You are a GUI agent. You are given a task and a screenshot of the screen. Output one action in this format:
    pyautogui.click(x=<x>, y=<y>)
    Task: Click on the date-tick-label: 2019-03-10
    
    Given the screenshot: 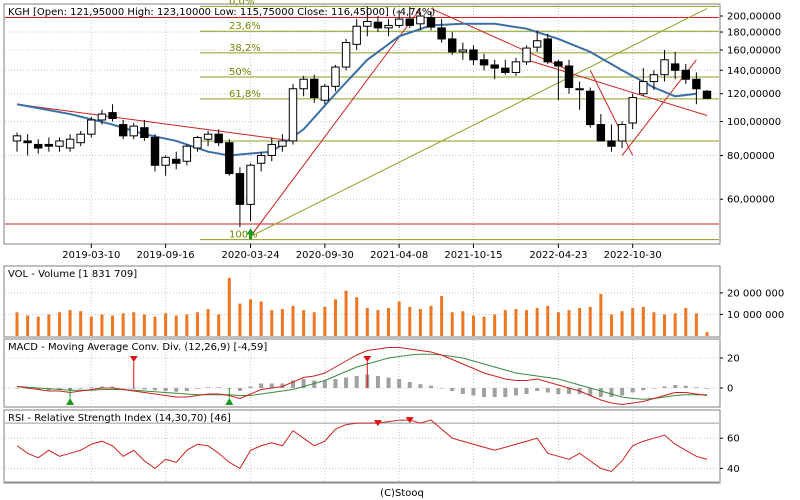 What is the action you would take?
    pyautogui.click(x=91, y=255)
    